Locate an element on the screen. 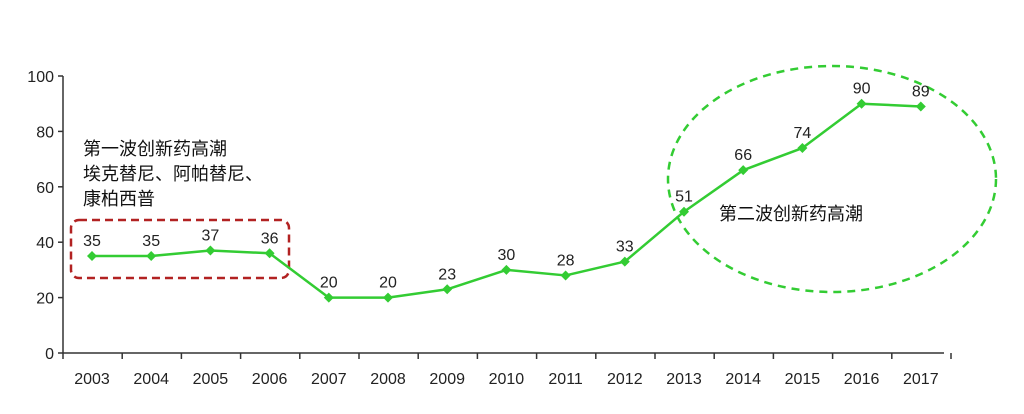  x-tick-label: 2006 is located at coordinates (270, 379).